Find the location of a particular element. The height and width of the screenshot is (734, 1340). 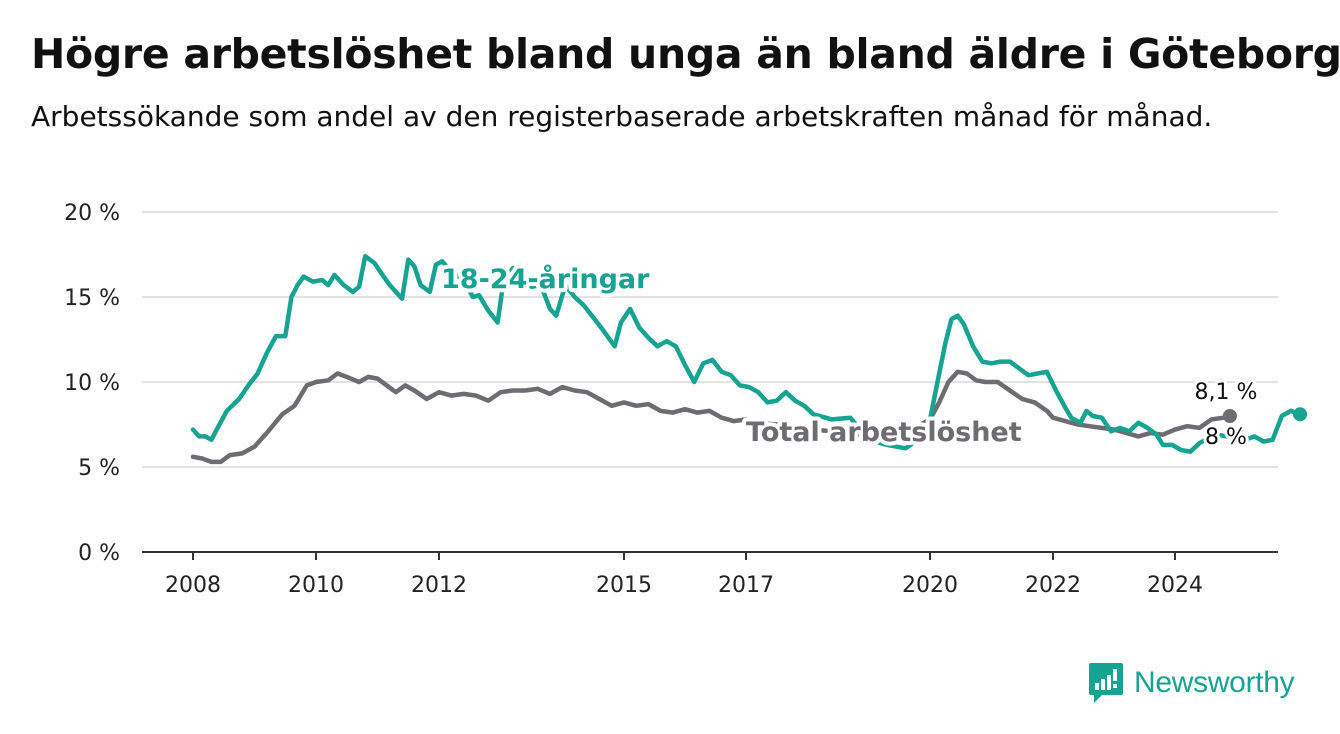

newsworthy-logo-icon is located at coordinates (1106, 683).